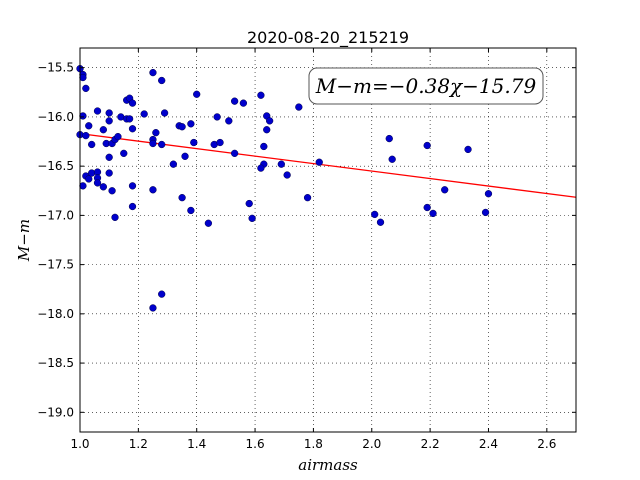 This screenshot has width=640, height=480. Describe the element at coordinates (488, 444) in the screenshot. I see `x-tick-label: 2.4` at that location.